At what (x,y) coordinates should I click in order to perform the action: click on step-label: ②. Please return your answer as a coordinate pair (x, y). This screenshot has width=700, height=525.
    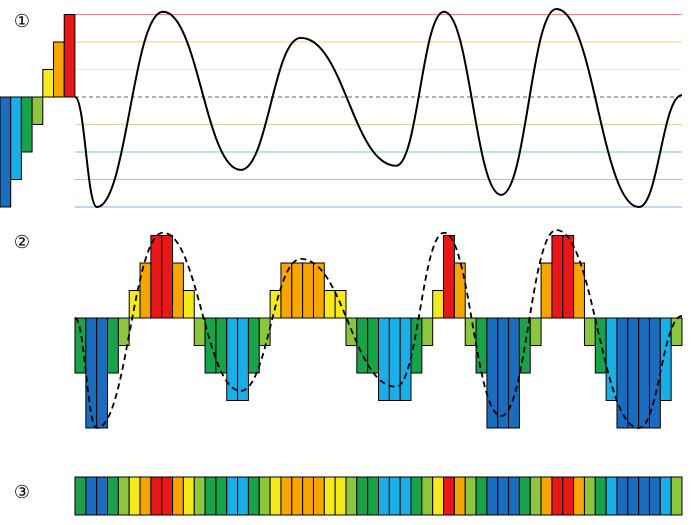
    Looking at the image, I should click on (22, 242).